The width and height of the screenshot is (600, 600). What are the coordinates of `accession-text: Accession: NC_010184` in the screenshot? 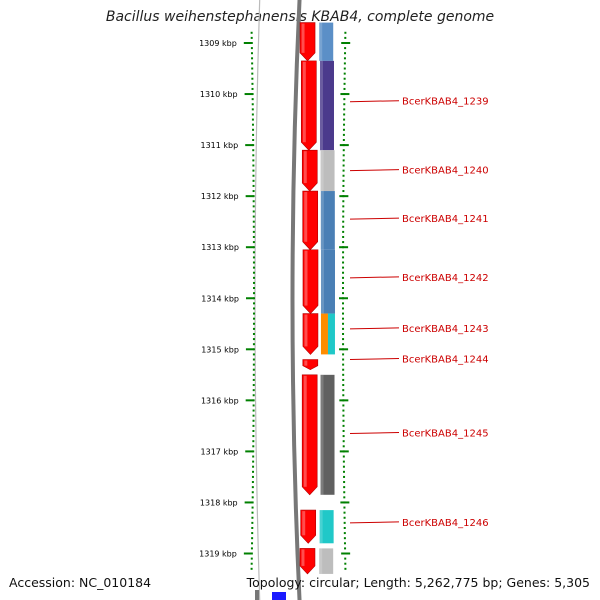 It's located at (80, 582).